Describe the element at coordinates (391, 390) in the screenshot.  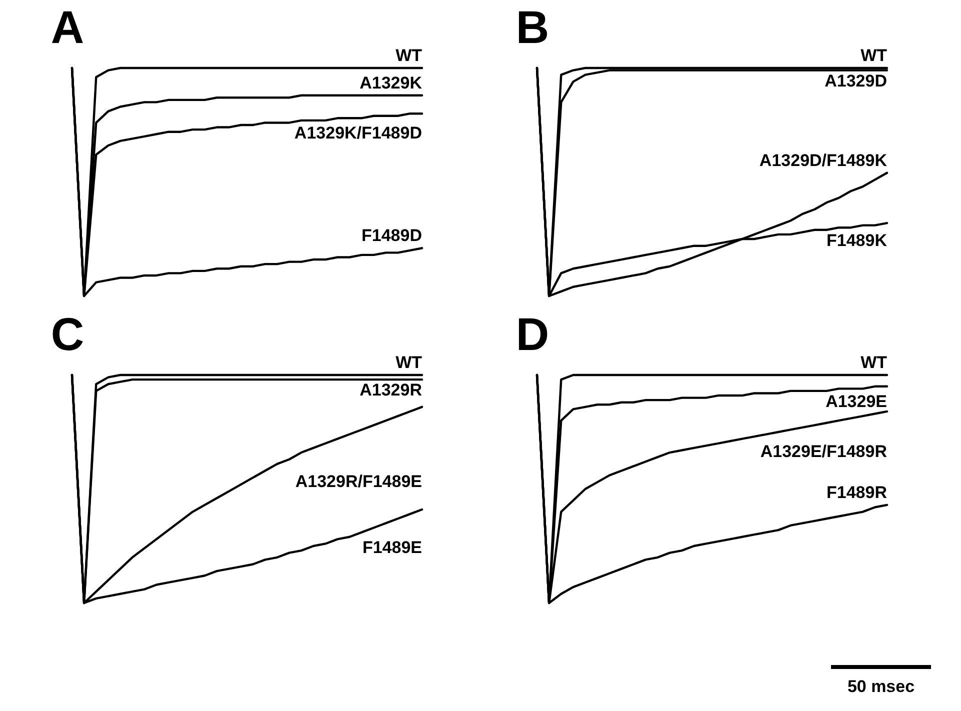
I see `series-label: A1329R` at that location.